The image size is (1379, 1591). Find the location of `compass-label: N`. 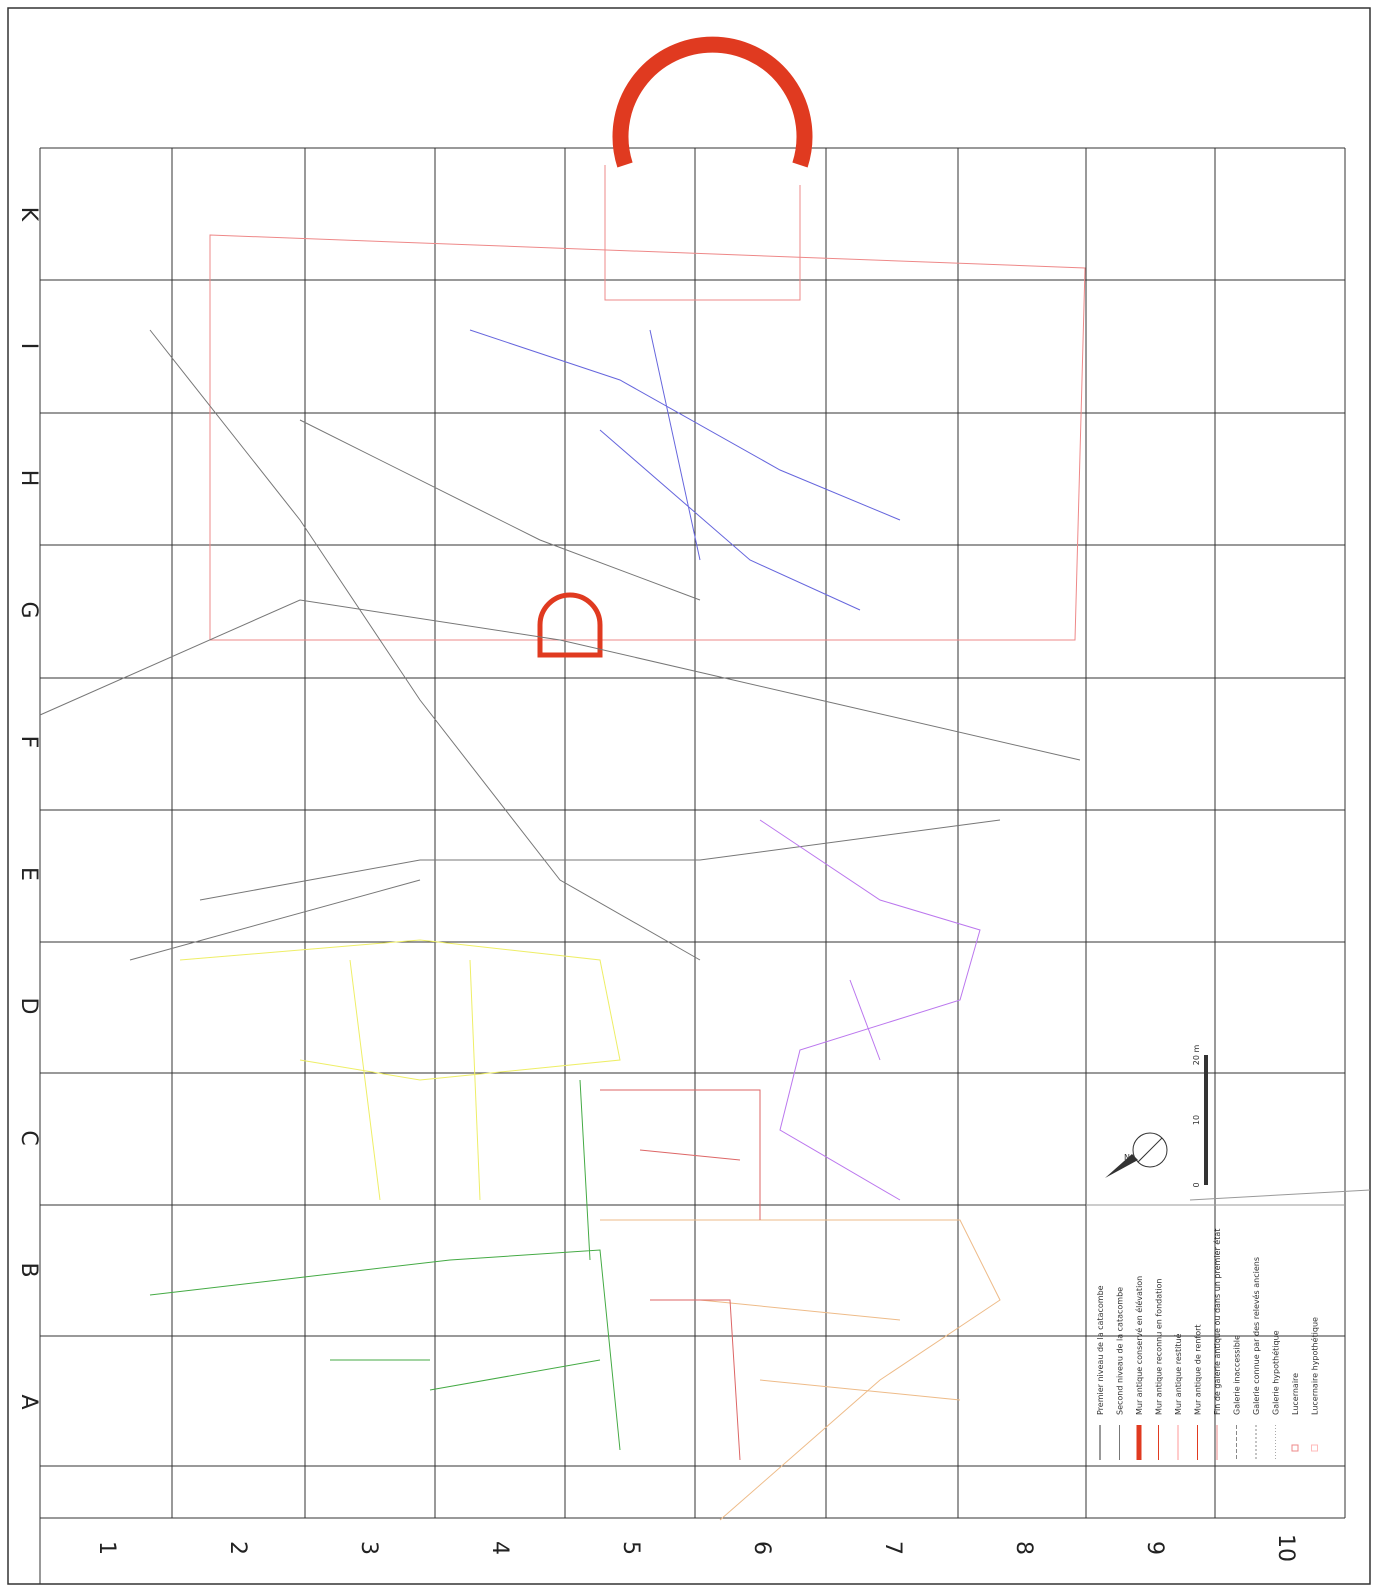

compass-label: N is located at coordinates (1127, 1157).